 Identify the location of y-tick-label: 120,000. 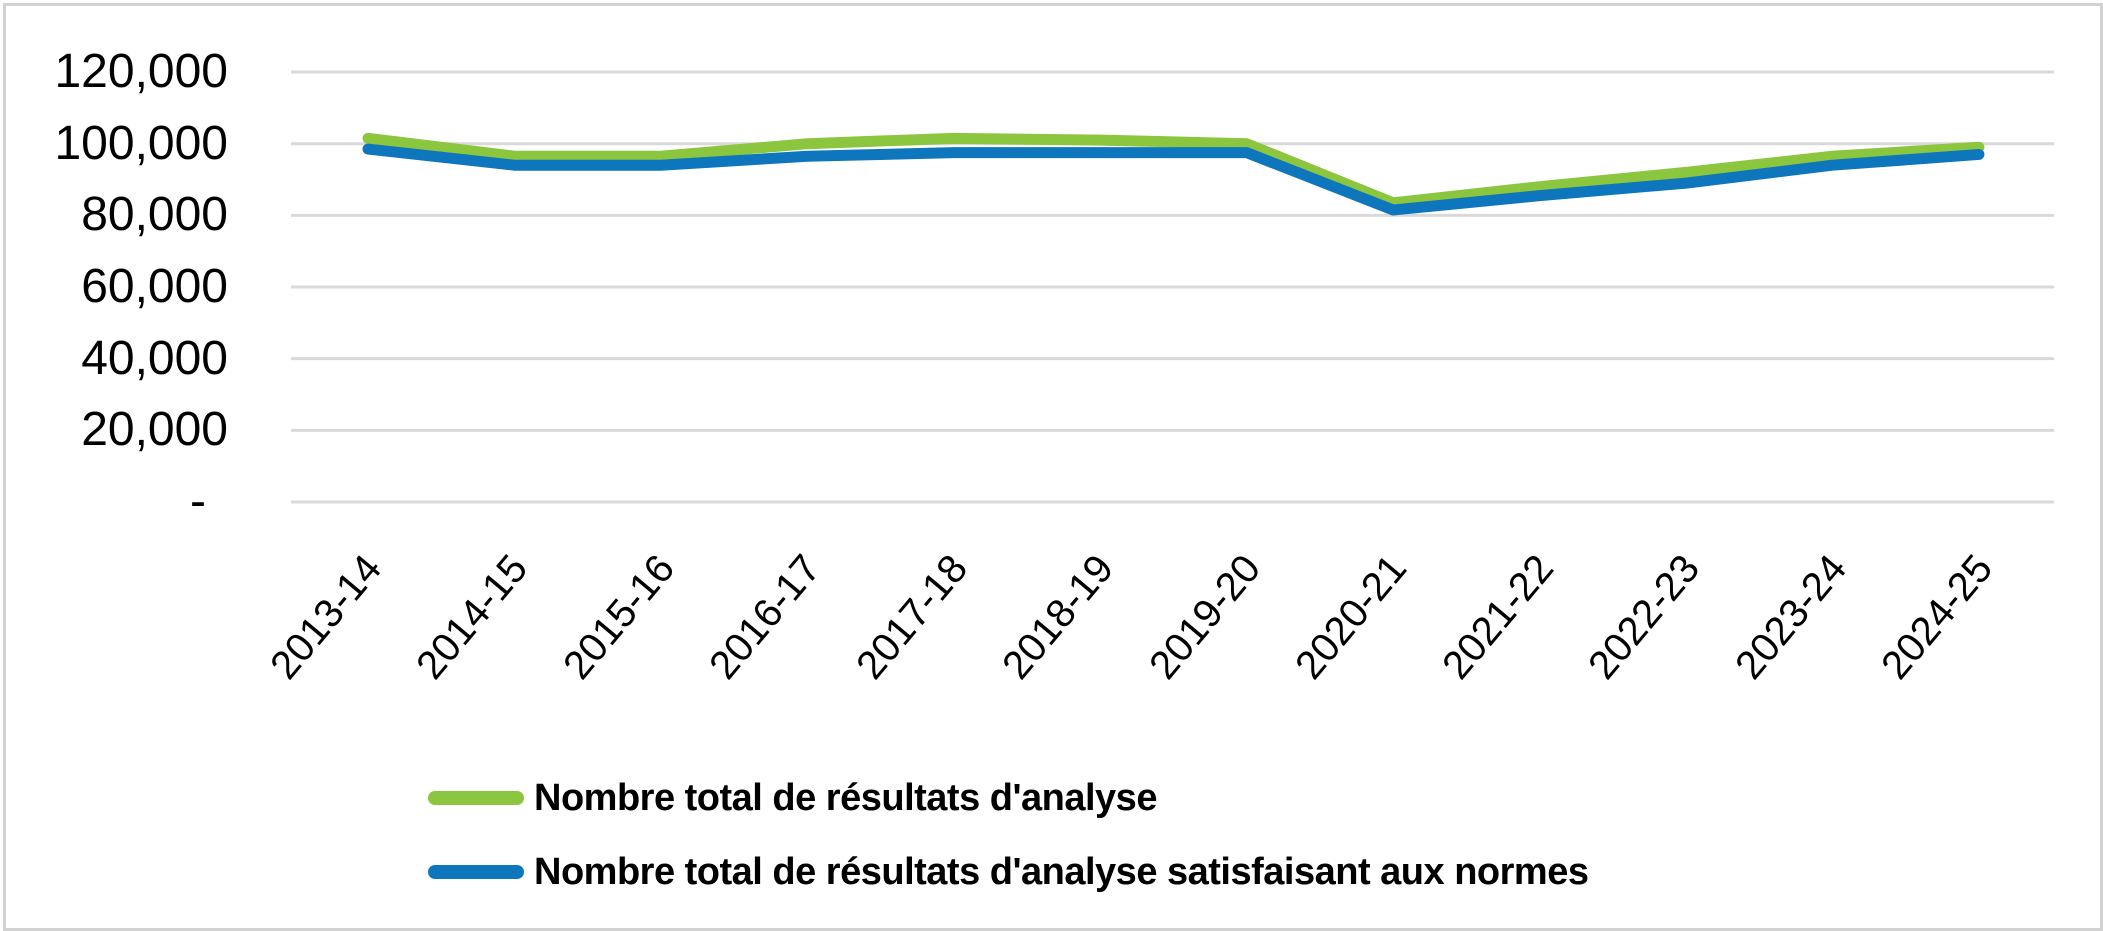
(141, 72).